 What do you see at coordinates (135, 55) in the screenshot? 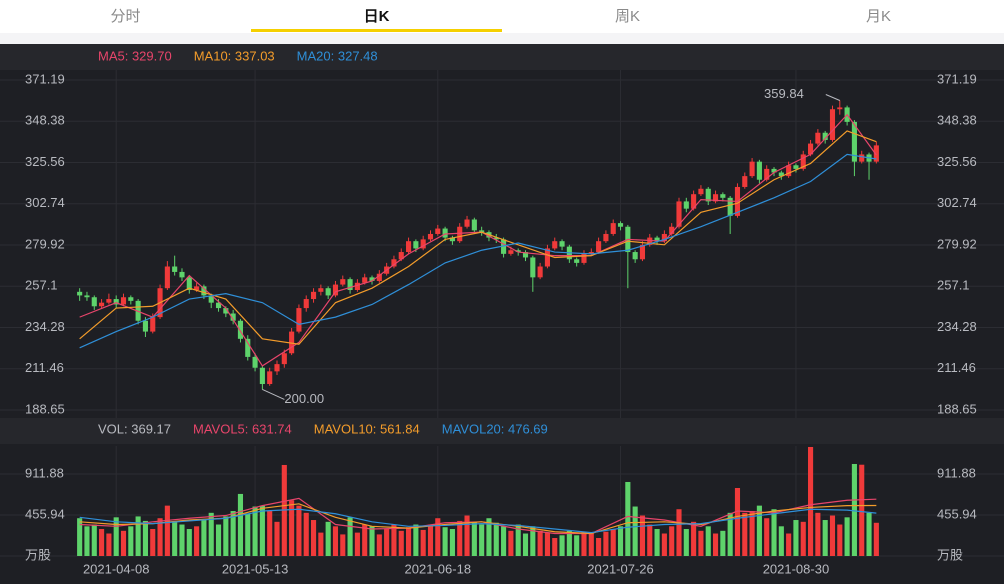
I see `legend-label: MA5: 329.70` at bounding box center [135, 55].